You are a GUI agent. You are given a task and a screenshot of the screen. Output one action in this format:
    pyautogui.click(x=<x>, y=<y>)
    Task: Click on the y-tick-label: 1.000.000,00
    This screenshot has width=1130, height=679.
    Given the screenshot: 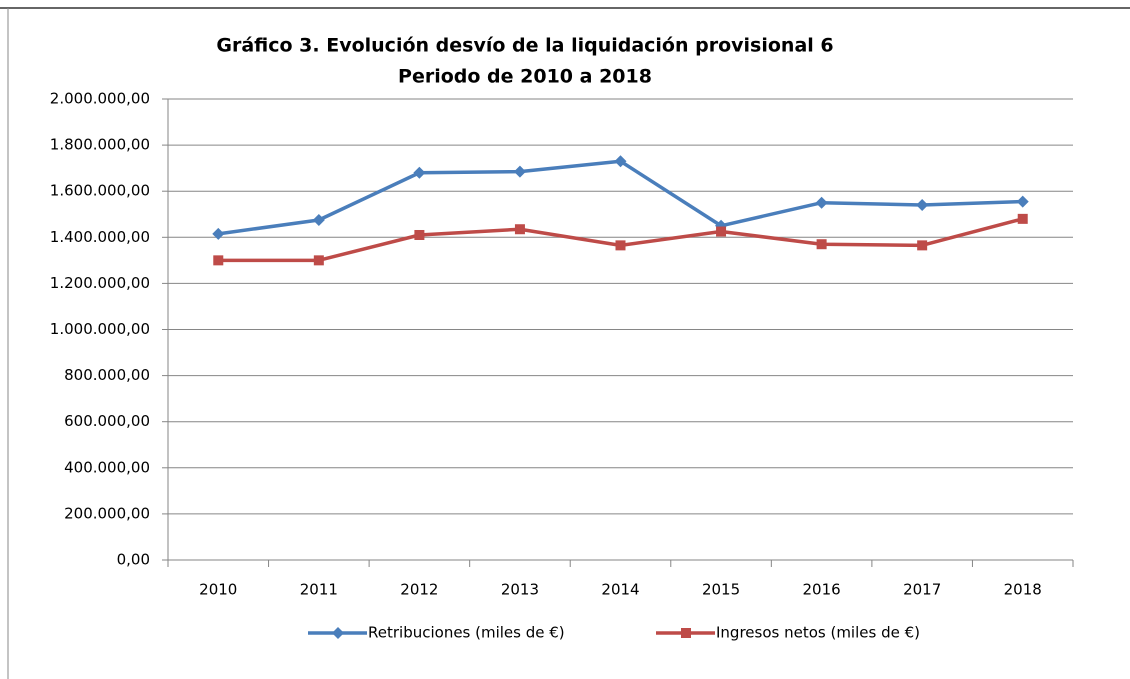 What is the action you would take?
    pyautogui.click(x=100, y=329)
    